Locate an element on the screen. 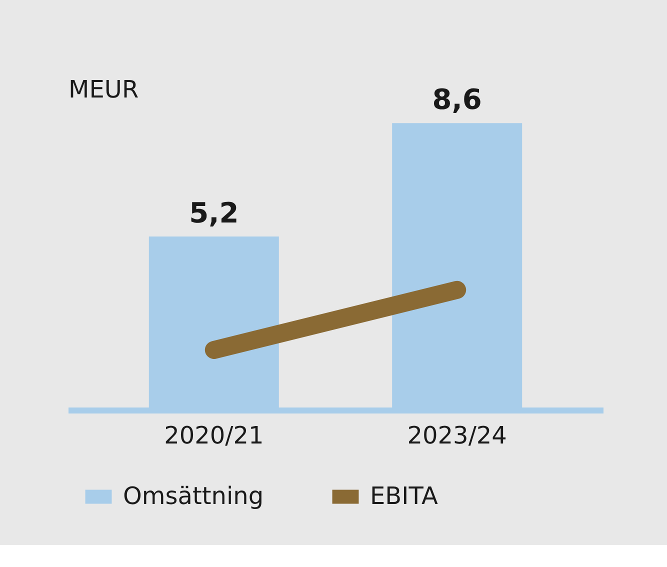 The width and height of the screenshot is (667, 567). legend-label: EBITA is located at coordinates (404, 496).